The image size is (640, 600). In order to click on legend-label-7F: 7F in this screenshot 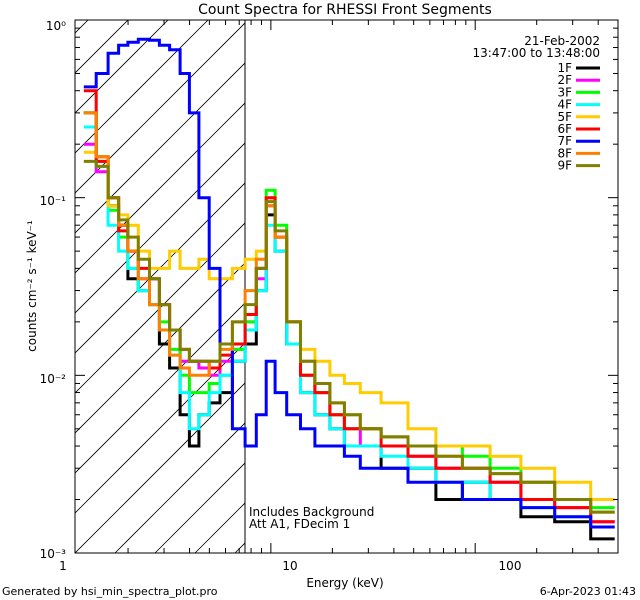, I will do `click(564, 141)`.